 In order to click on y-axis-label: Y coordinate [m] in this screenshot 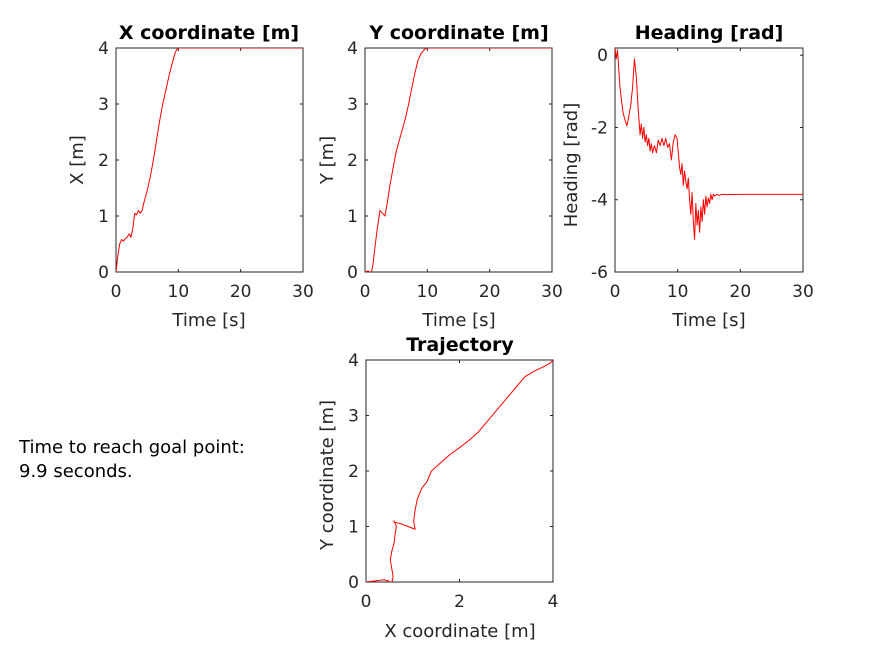, I will do `click(327, 475)`.